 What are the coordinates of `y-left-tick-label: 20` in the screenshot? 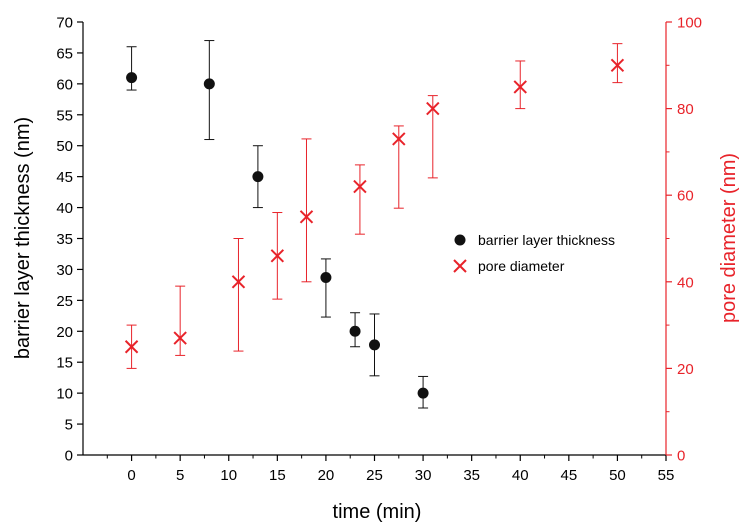 It's located at (64, 332).